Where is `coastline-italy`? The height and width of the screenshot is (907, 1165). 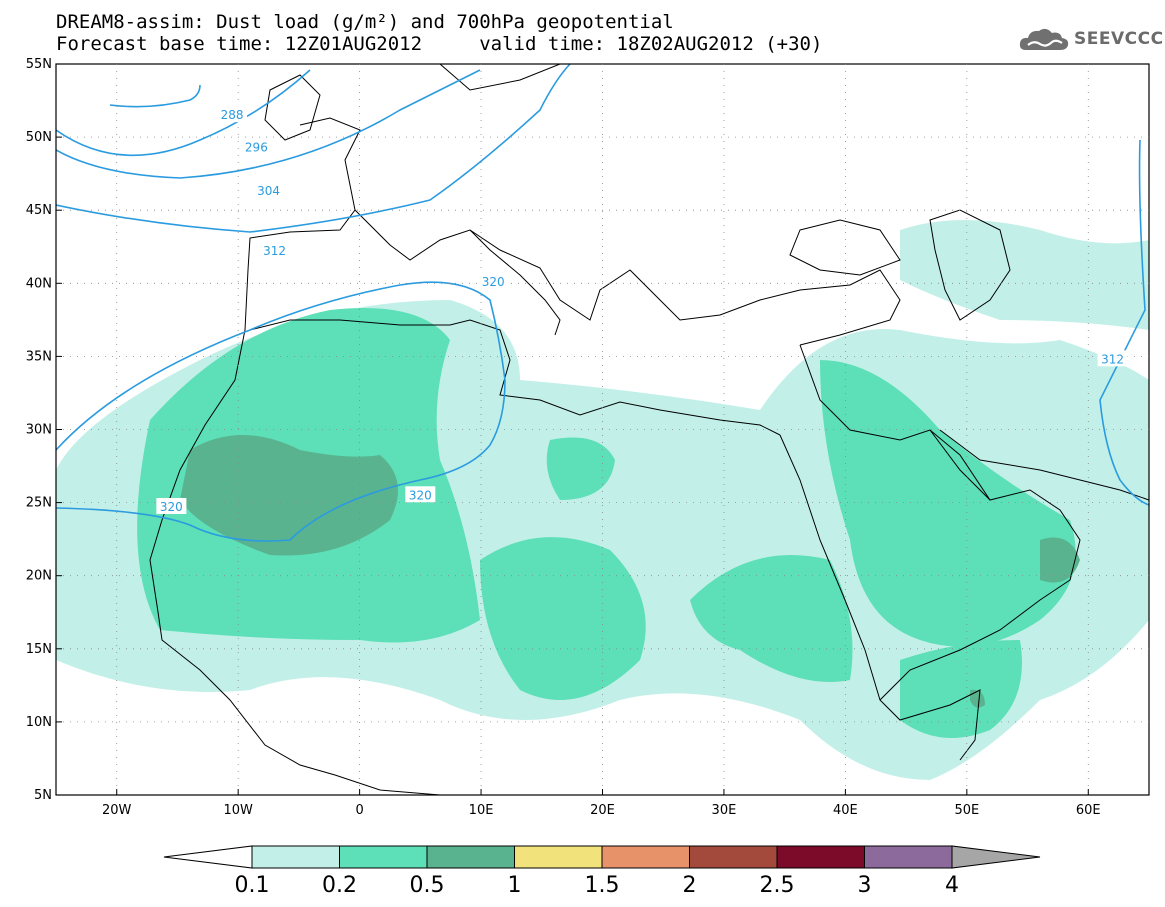 coastline-italy is located at coordinates (515, 282).